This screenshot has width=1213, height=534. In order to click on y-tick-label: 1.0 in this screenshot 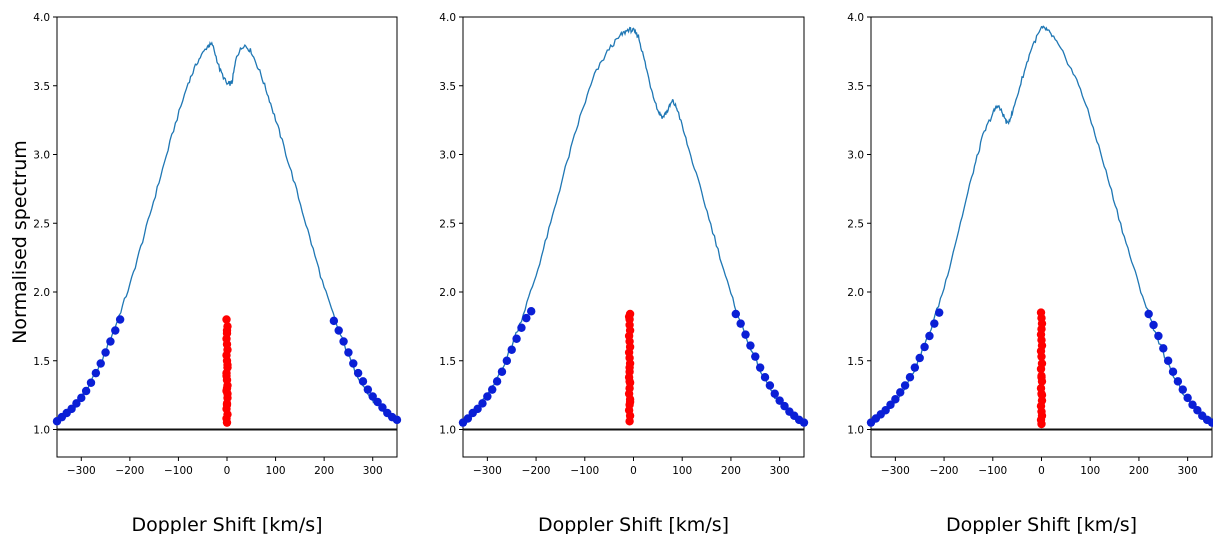, I will do `click(855, 431)`.